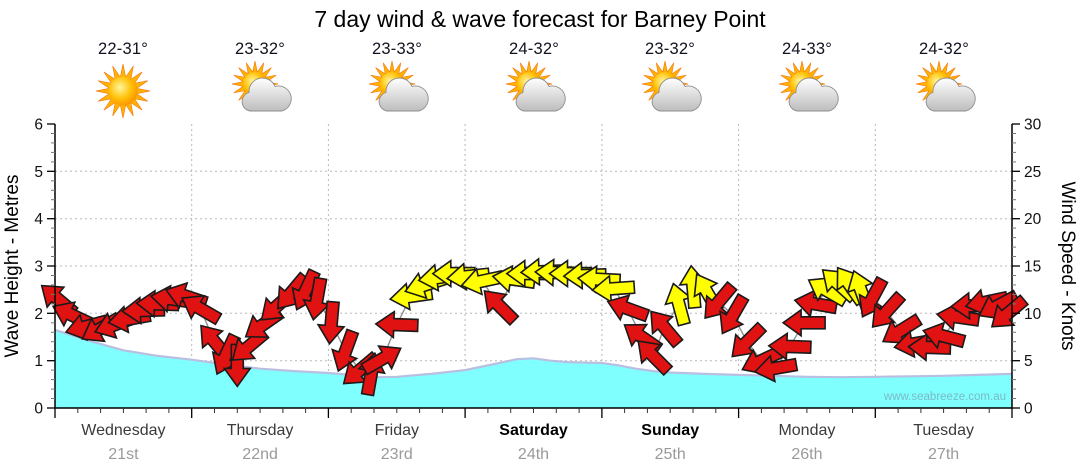 The height and width of the screenshot is (475, 1080). What do you see at coordinates (397, 430) in the screenshot?
I see `day-name-label: Friday` at bounding box center [397, 430].